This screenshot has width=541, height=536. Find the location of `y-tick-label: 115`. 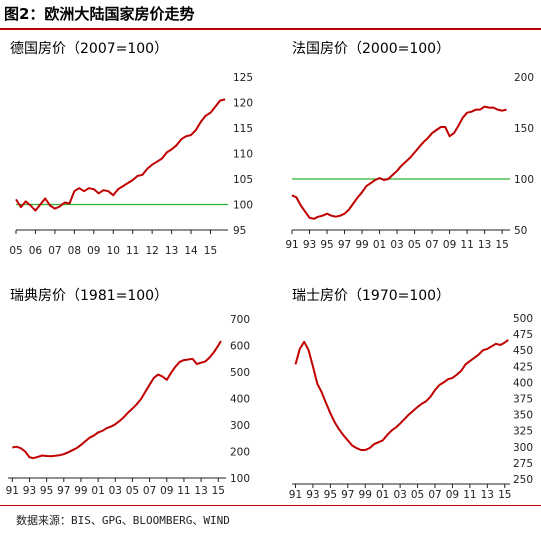

y-tick-label: 115 is located at coordinates (243, 129).